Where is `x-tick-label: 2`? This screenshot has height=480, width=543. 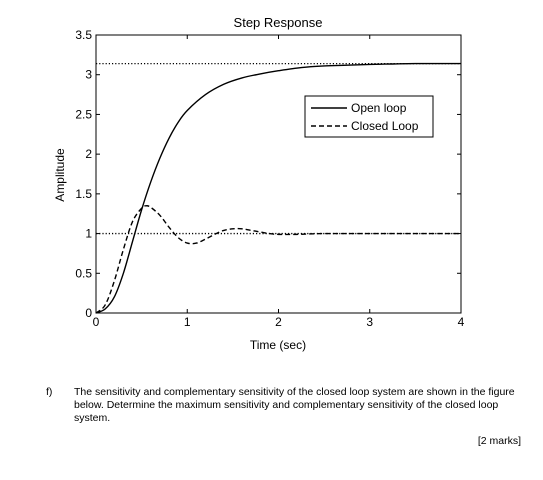
x-tick-label: 2 is located at coordinates (278, 322).